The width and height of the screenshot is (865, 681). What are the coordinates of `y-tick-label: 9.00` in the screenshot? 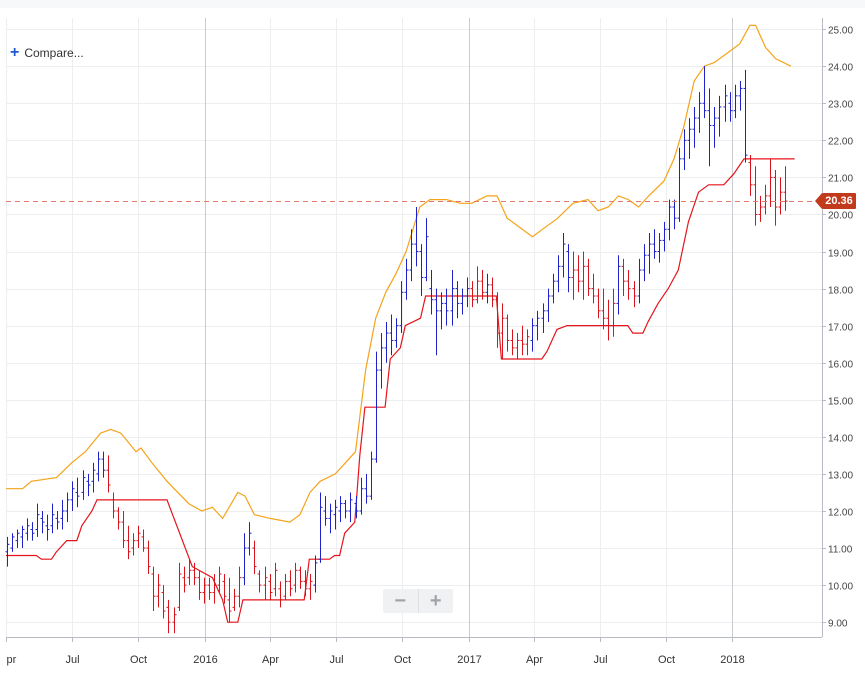 It's located at (838, 624).